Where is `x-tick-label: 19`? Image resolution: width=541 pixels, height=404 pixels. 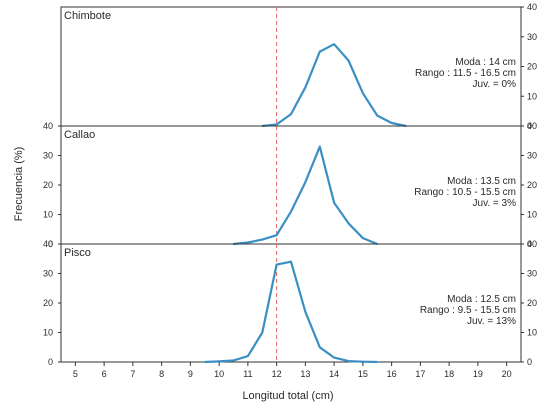 x-tick-label: 19 is located at coordinates (478, 374).